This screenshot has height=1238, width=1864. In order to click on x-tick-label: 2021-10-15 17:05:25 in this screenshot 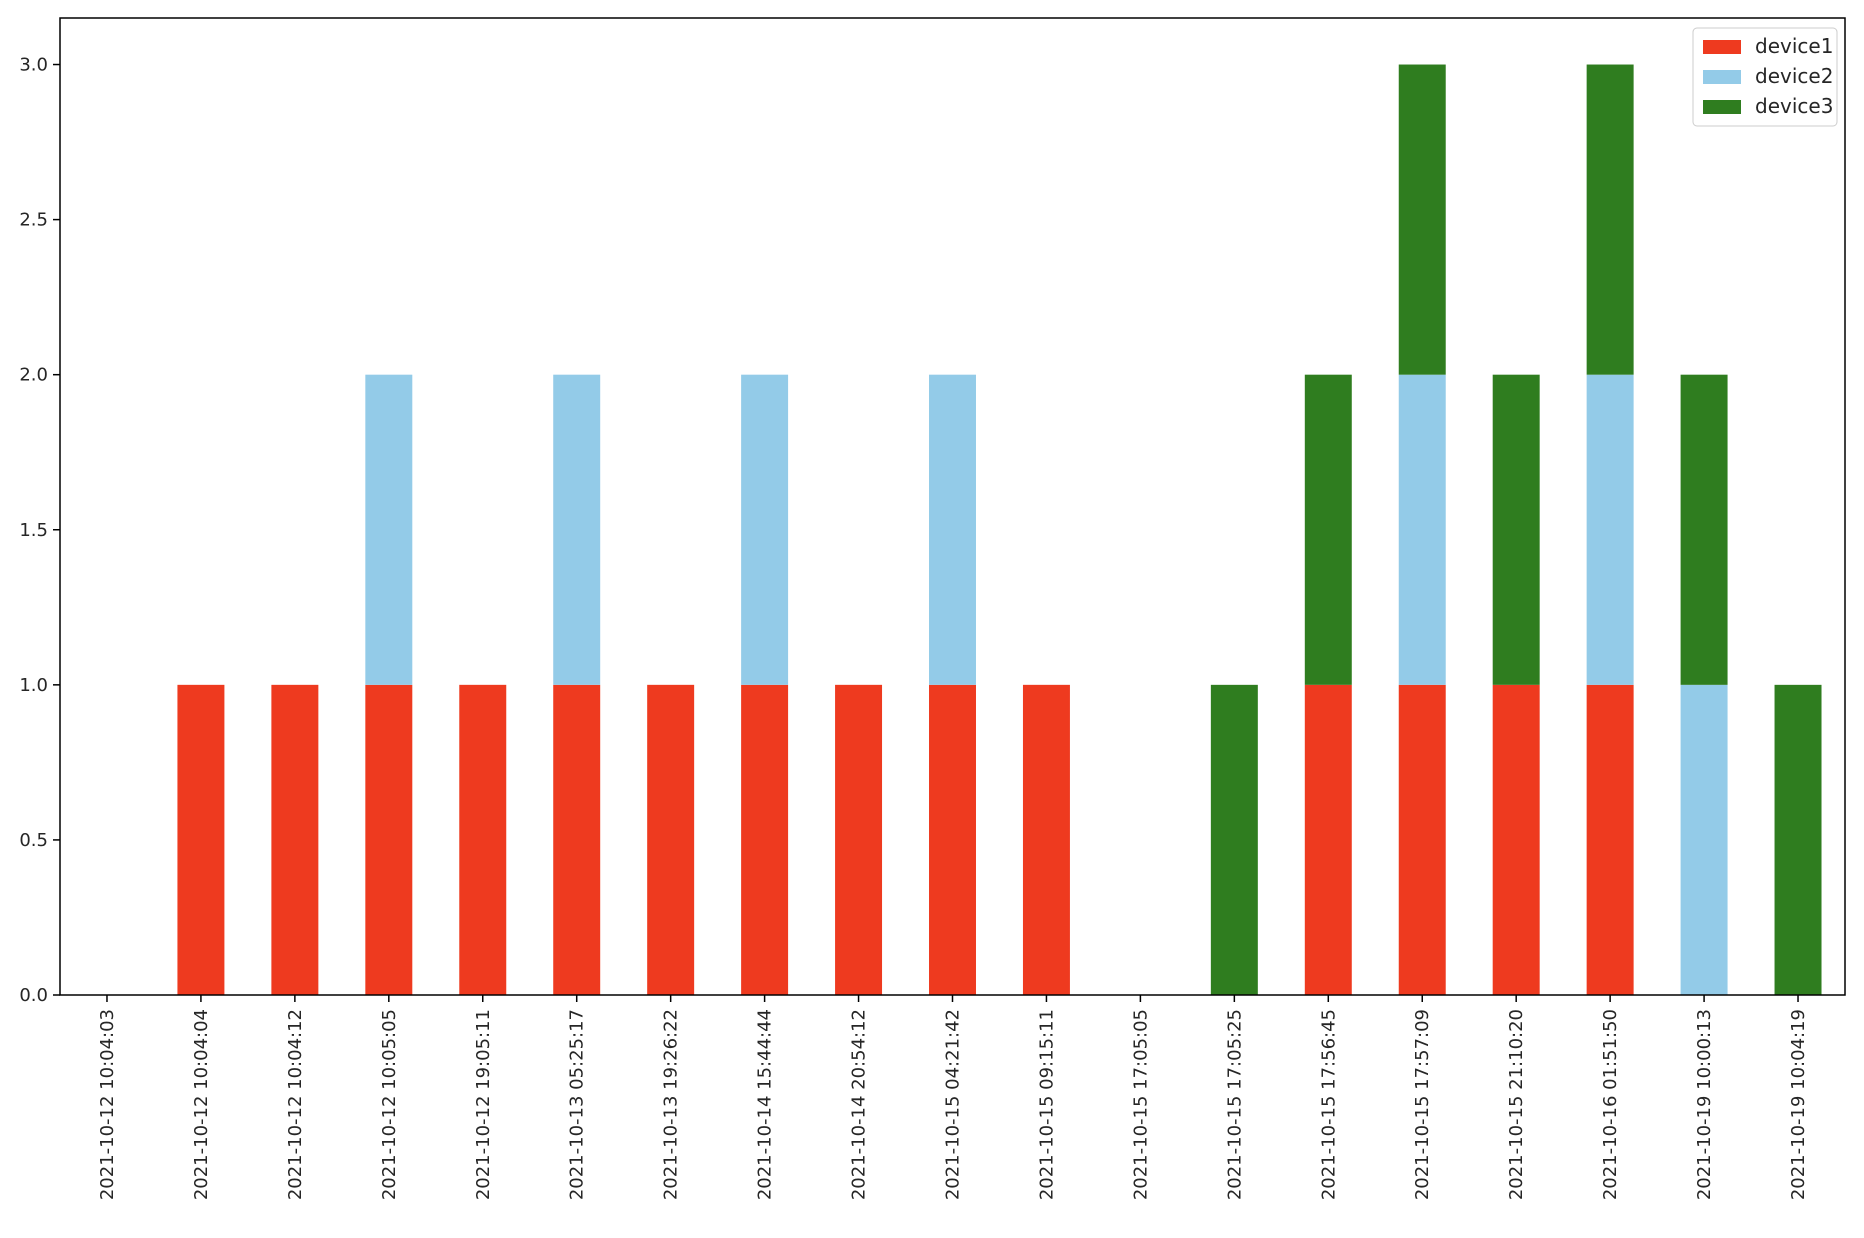, I will do `click(1234, 1104)`.